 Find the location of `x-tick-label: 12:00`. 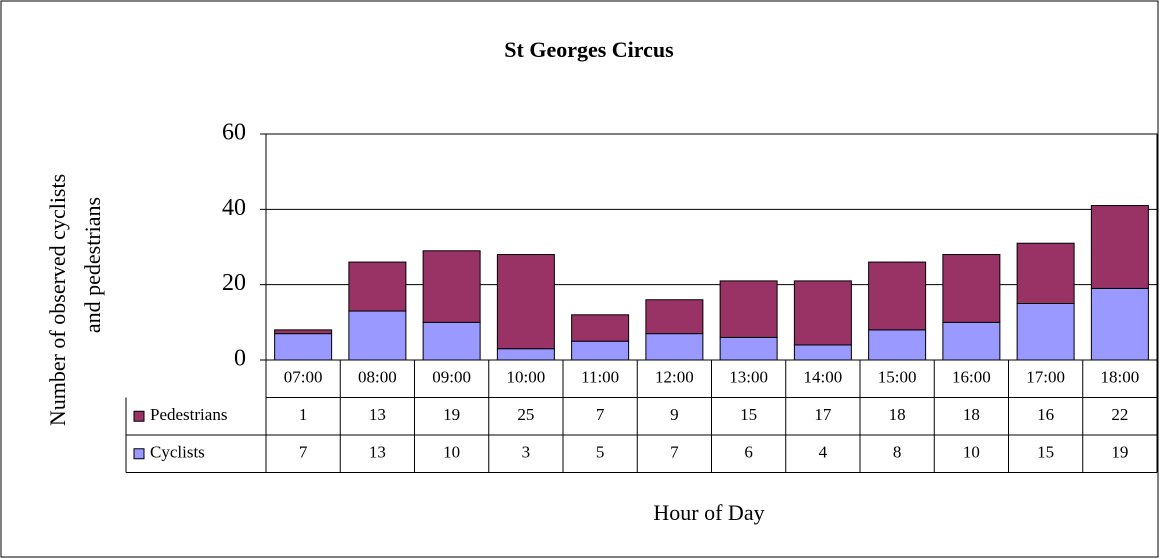

x-tick-label: 12:00 is located at coordinates (674, 377).